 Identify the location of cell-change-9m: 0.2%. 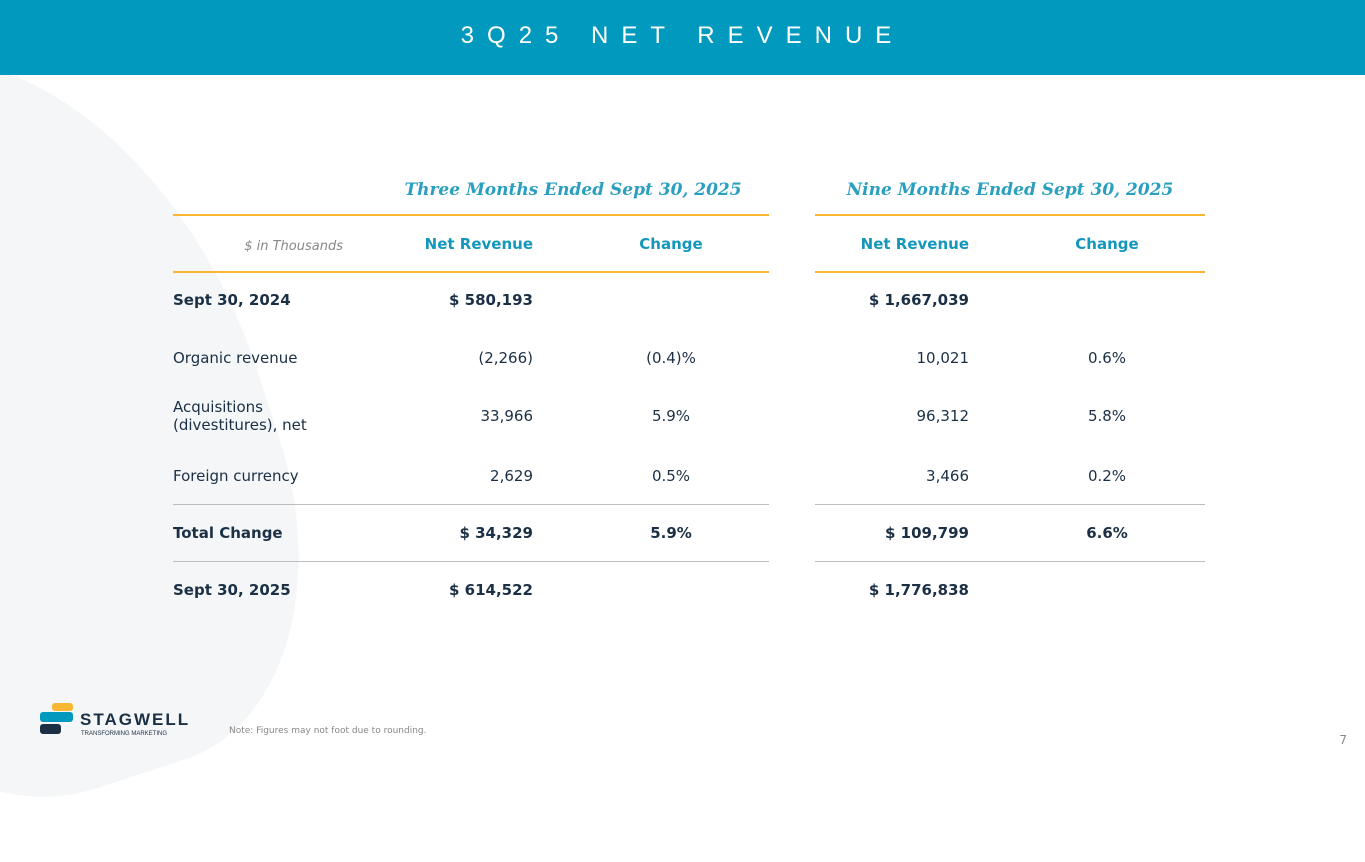
(1107, 476).